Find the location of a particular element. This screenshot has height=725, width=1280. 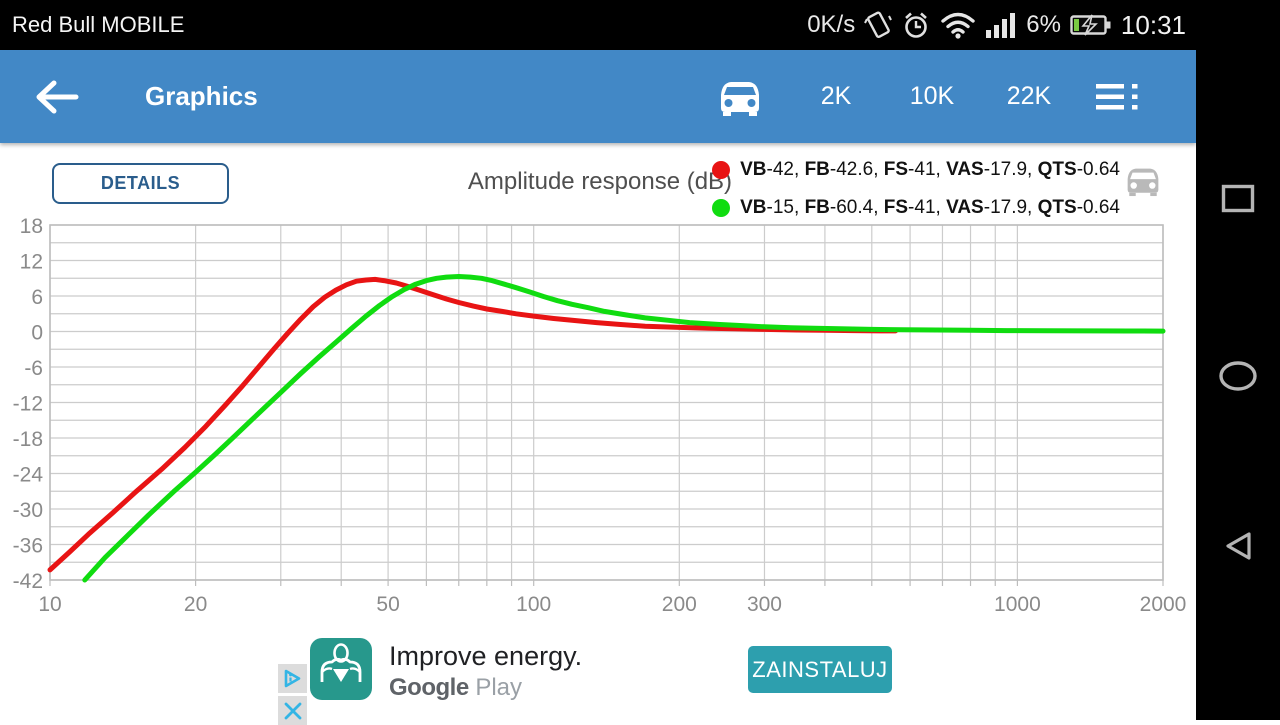

svg-text: 50 is located at coordinates (387, 604).